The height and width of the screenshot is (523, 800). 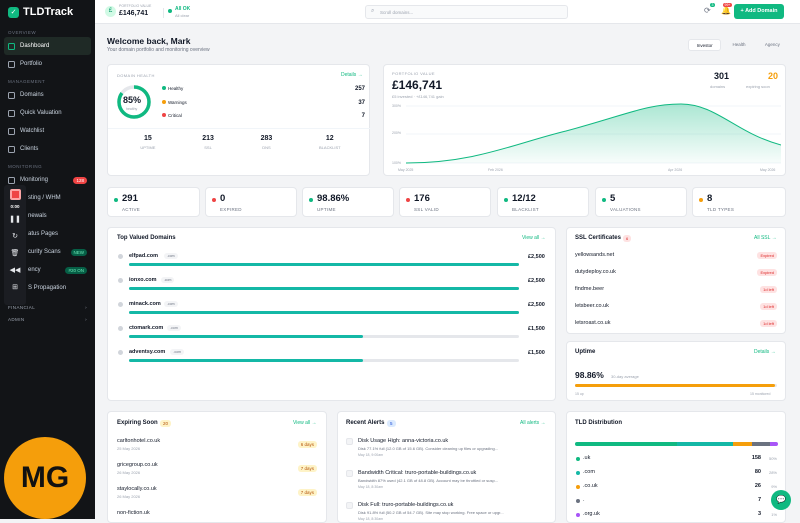 I want to click on tld-seg, so click(x=773, y=444).